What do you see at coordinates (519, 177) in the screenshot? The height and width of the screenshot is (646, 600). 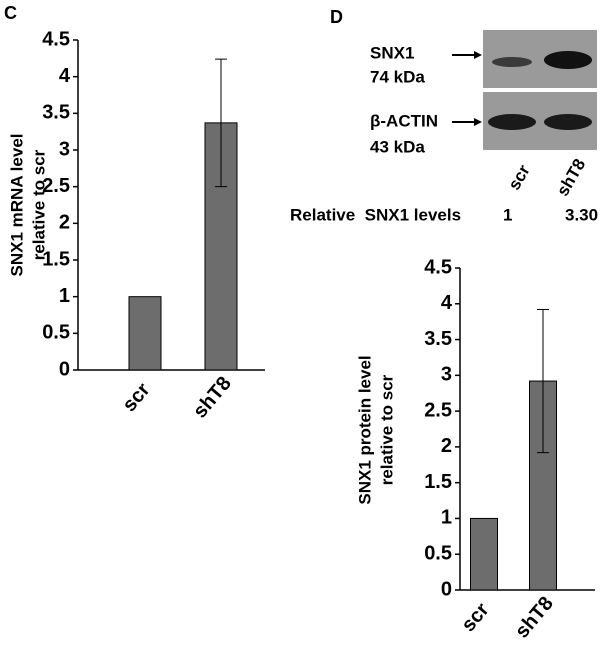 I see `lane-label: scr` at bounding box center [519, 177].